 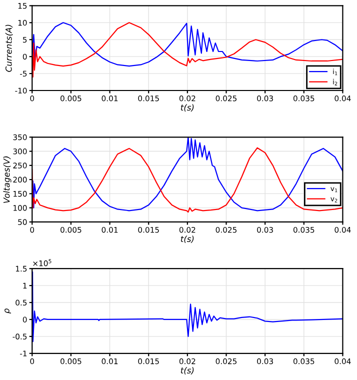 I want to click on y-axis-title: ρ, so click(x=7, y=311).